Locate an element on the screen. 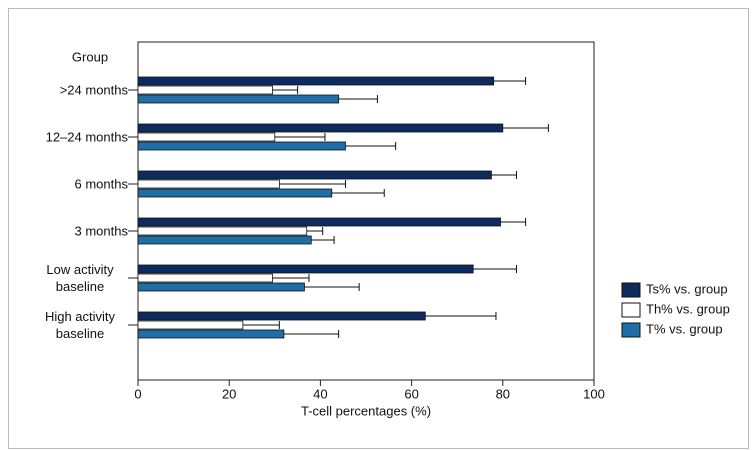 The width and height of the screenshot is (753, 450). y-tick-label: Low activity baseline is located at coordinates (80, 278).